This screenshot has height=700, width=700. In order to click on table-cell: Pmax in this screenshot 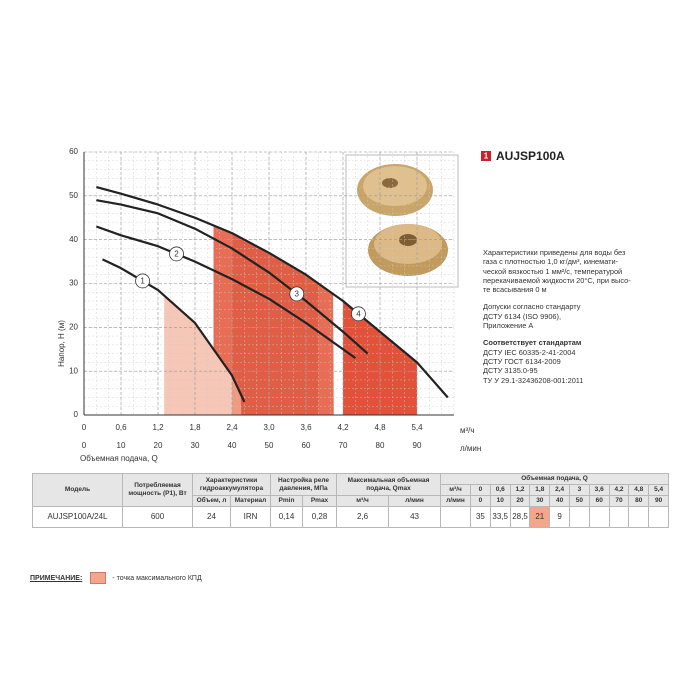, I will do `click(319, 501)`.